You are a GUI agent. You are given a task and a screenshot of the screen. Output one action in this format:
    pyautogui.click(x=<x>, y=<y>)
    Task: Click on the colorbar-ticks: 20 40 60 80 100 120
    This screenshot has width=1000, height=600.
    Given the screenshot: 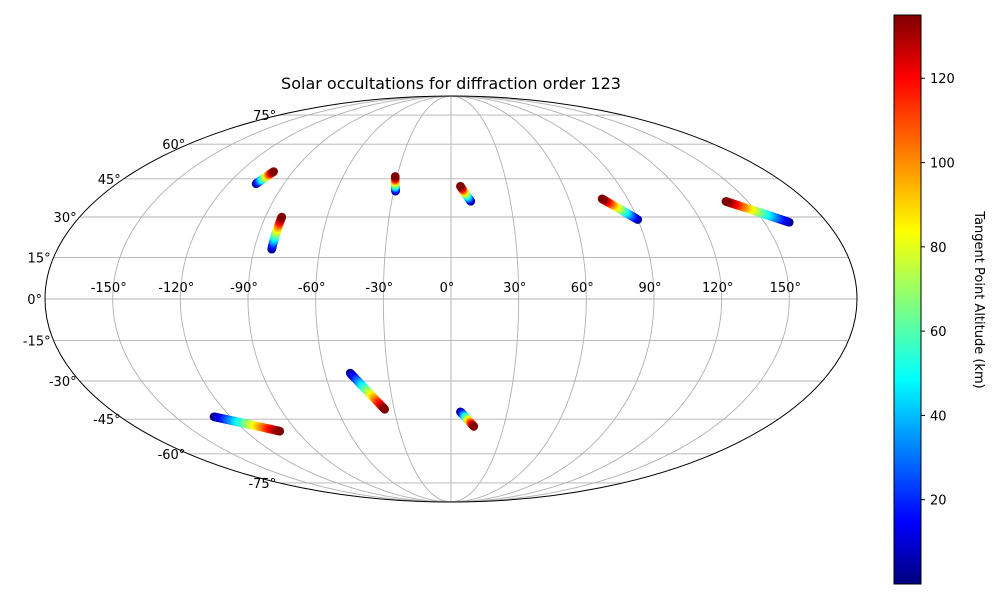 What is the action you would take?
    pyautogui.click(x=938, y=290)
    